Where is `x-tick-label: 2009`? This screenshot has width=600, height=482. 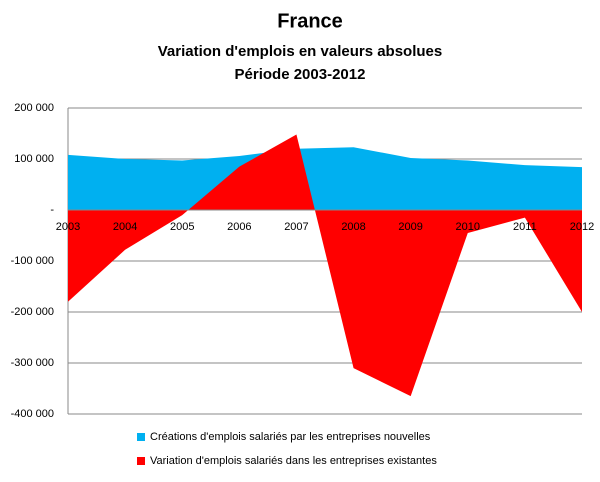 x-tick-label: 2009 is located at coordinates (410, 227).